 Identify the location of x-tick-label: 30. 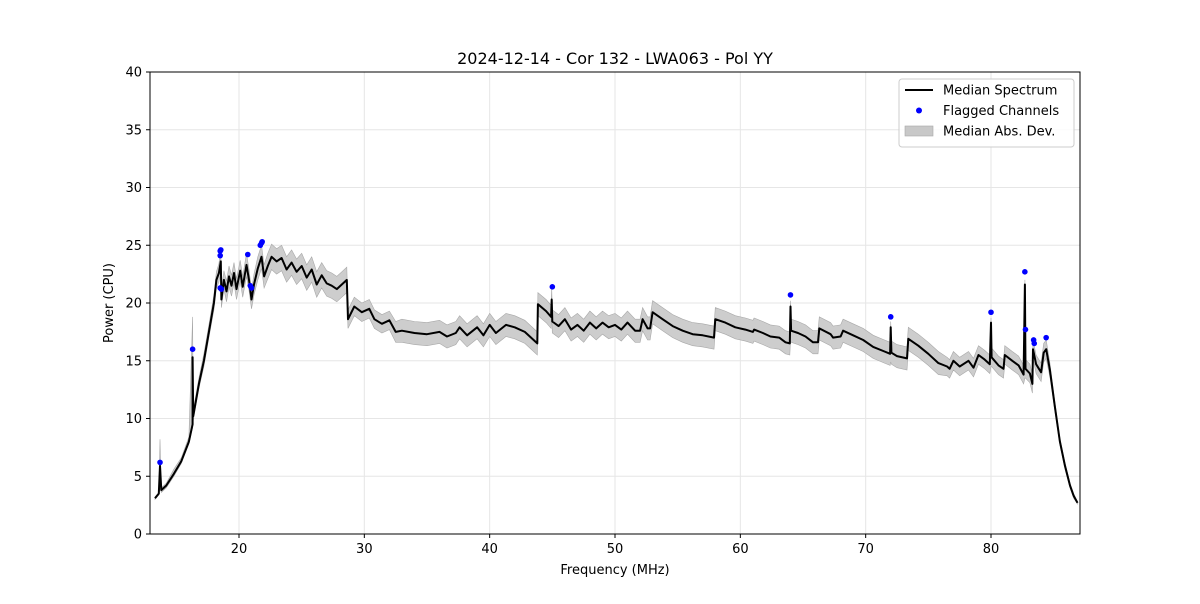
(364, 549).